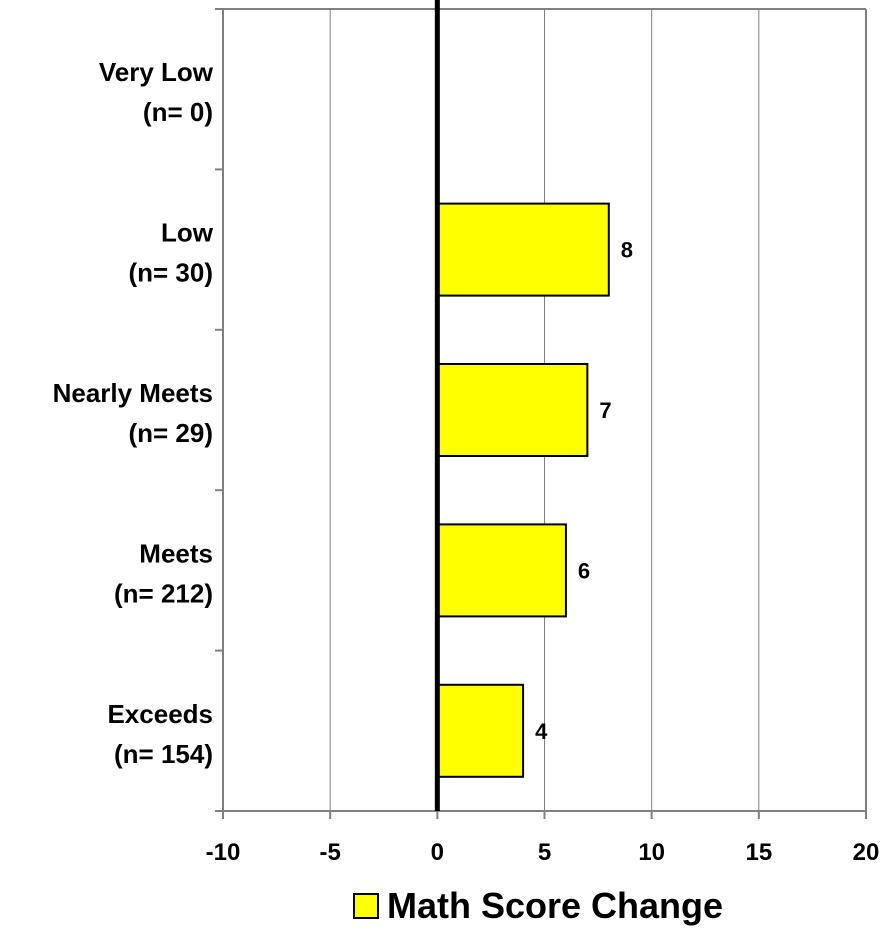  I want to click on category-label: Exceeds (n= 154), so click(160, 734).